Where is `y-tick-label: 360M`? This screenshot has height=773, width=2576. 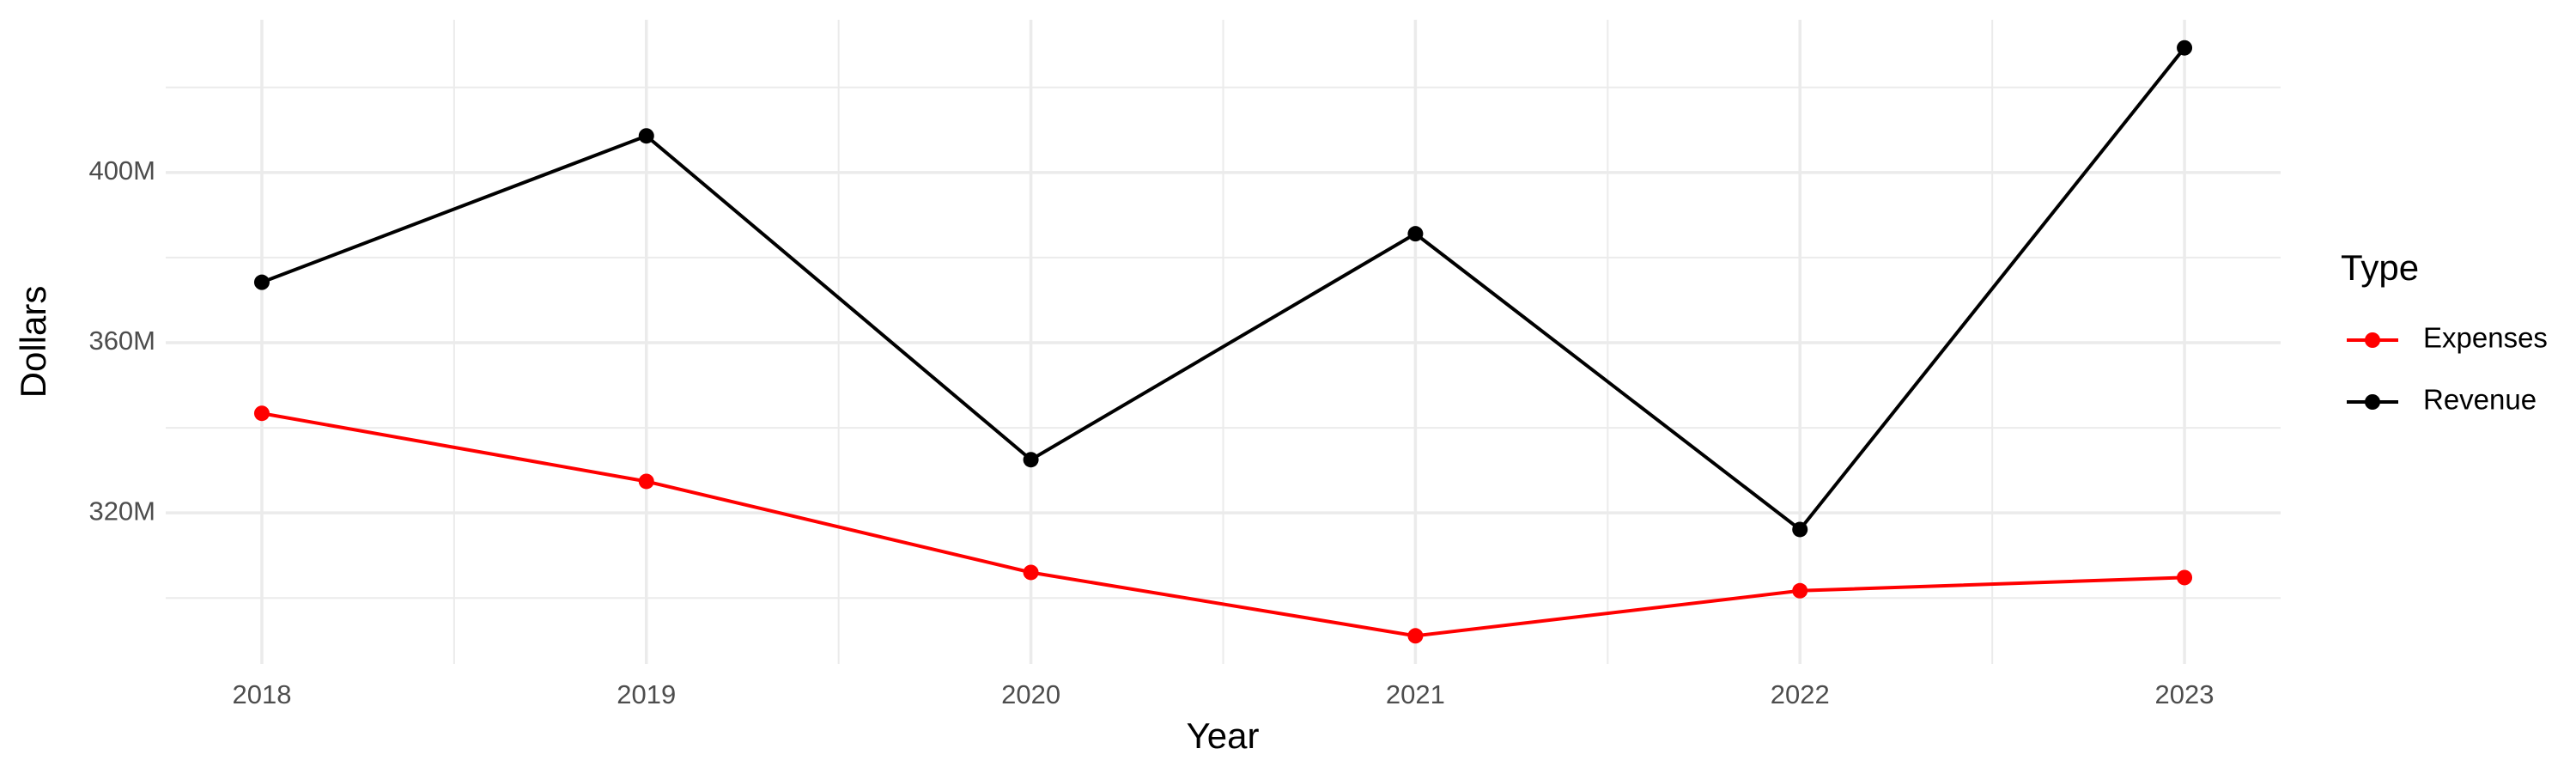 y-tick-label: 360M is located at coordinates (122, 341).